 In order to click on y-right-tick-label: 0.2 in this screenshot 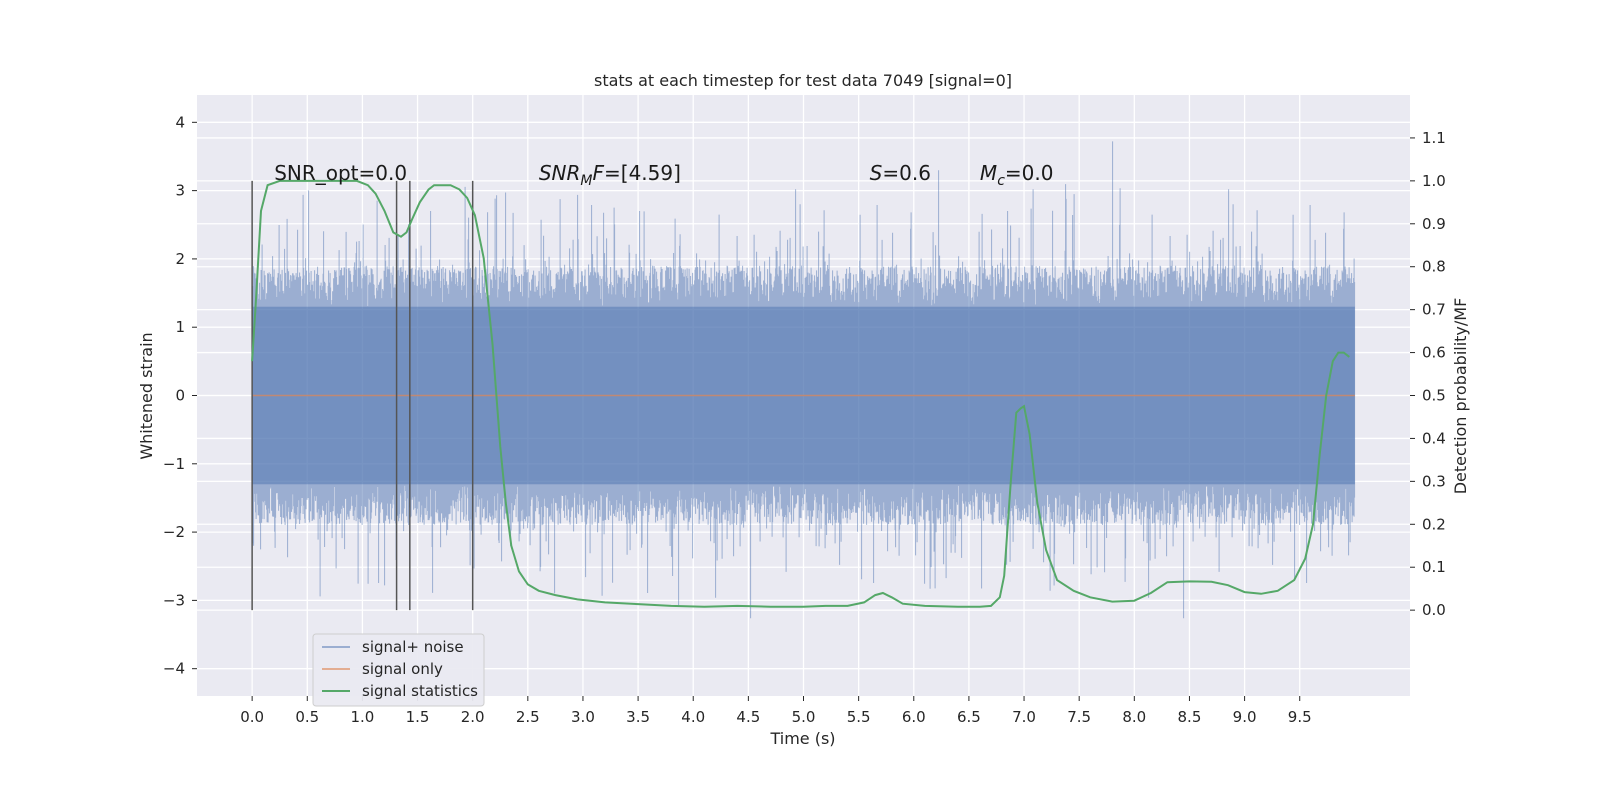, I will do `click(1434, 524)`.